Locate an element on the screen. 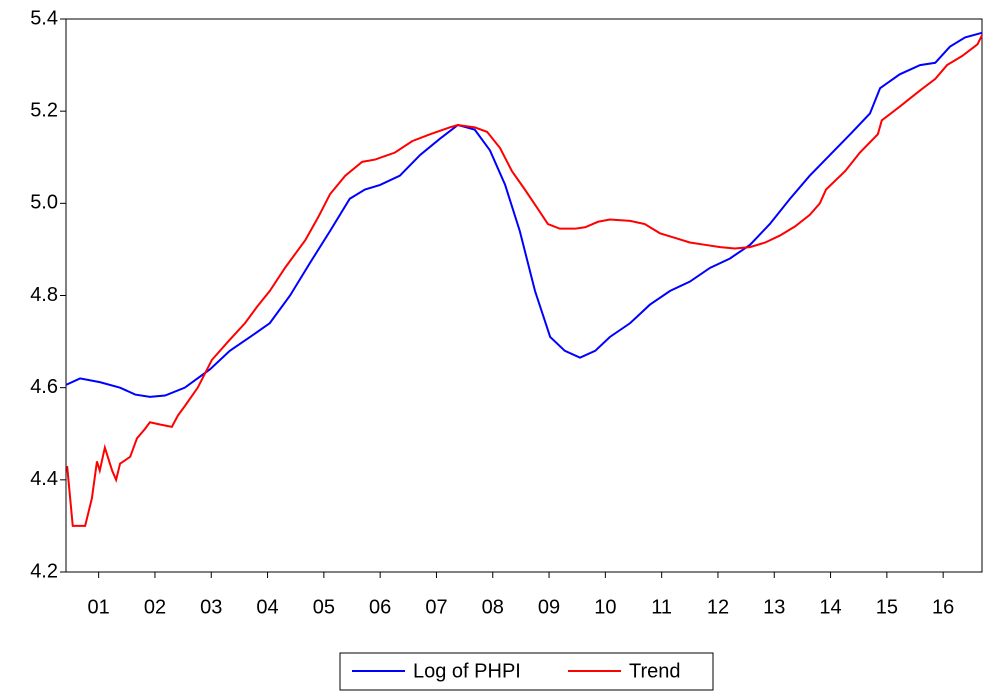 The height and width of the screenshot is (692, 987). x-tick-label: 12 is located at coordinates (718, 607).